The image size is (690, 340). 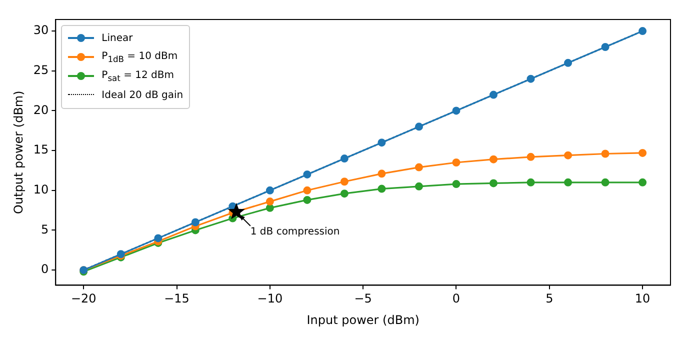 I want to click on legend-label: P$_{1dB}$ = 10 dBm, so click(x=140, y=57).